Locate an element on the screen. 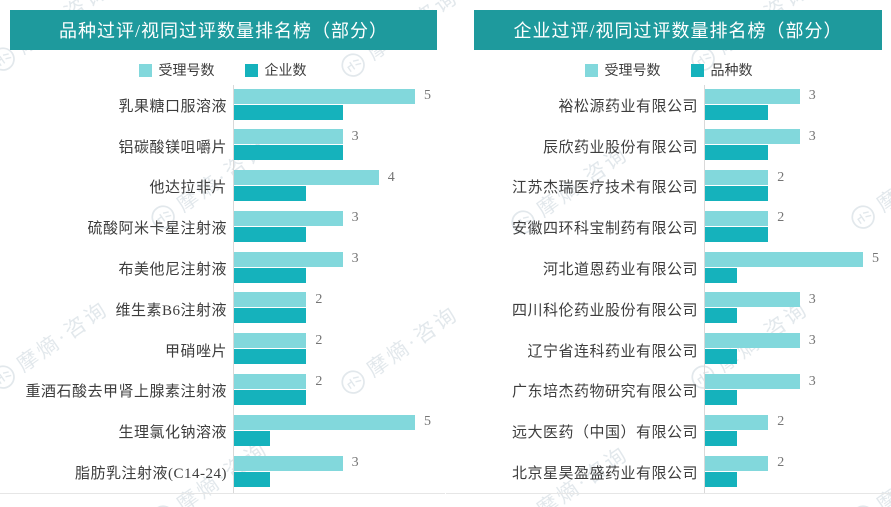 This screenshot has width=891, height=507. category-label: 他达拉非片 is located at coordinates (188, 188).